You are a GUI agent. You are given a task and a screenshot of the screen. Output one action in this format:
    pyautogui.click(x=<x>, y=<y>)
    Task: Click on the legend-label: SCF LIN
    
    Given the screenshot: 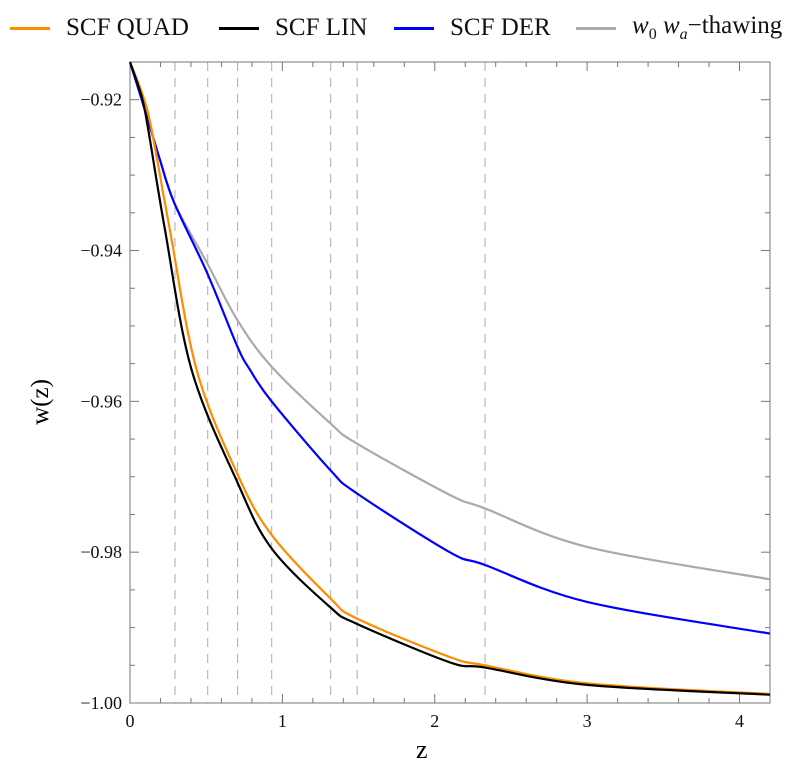 What is the action you would take?
    pyautogui.click(x=321, y=27)
    